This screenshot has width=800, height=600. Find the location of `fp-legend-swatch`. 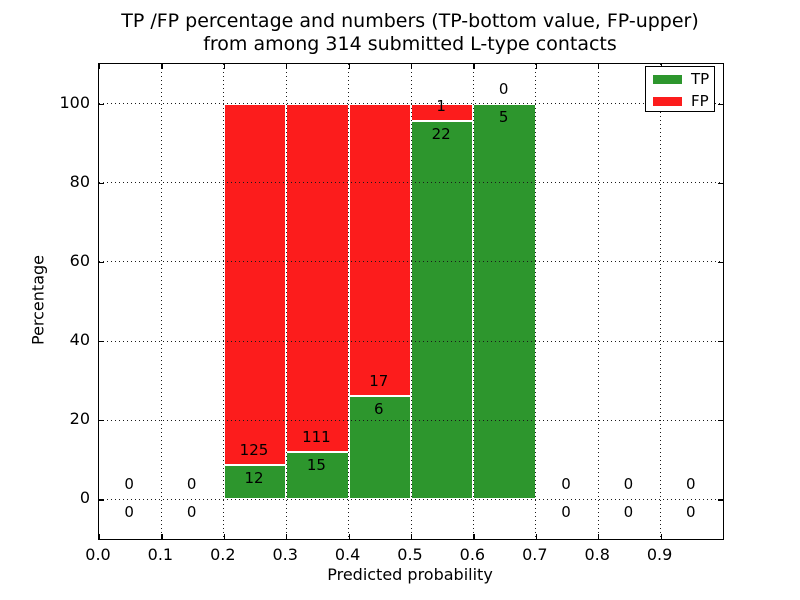

fp-legend-swatch is located at coordinates (667, 101).